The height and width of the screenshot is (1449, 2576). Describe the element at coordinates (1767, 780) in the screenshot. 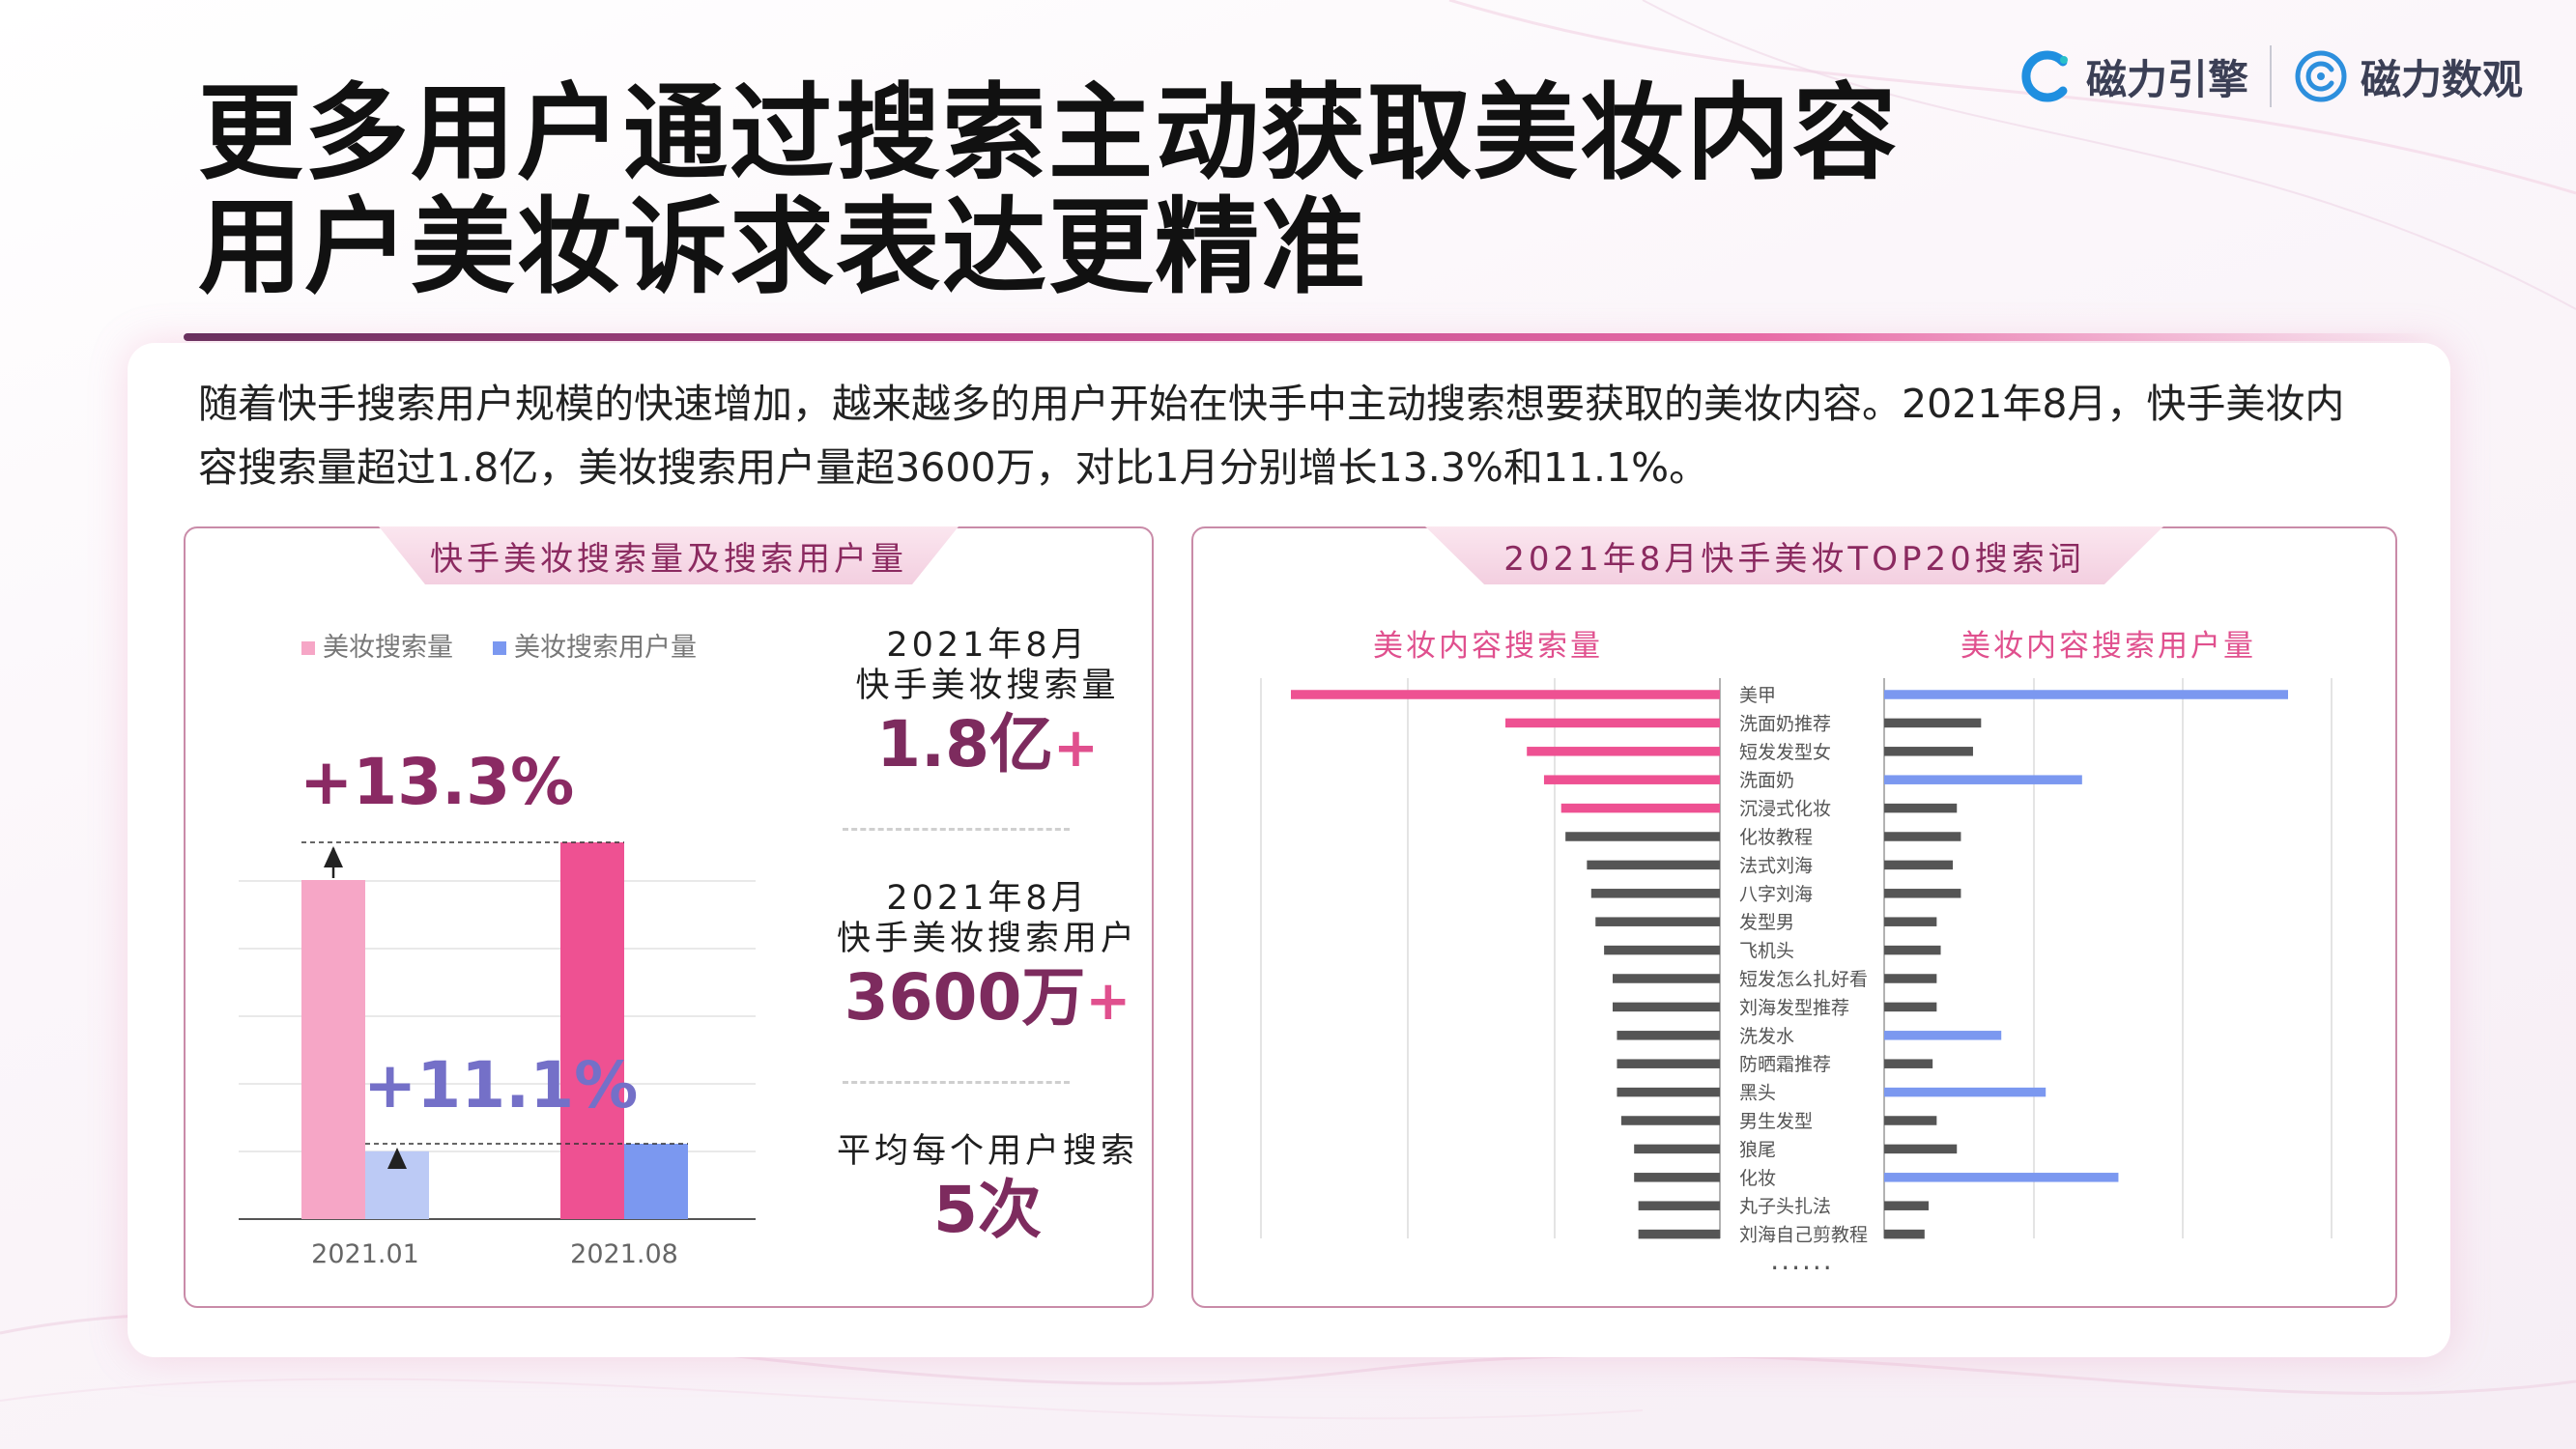

I see `keyword-label: 洗面奶` at that location.